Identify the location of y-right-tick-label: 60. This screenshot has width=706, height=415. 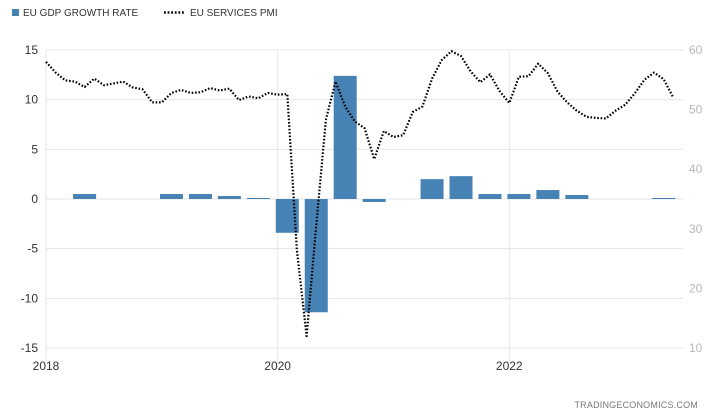
(696, 50).